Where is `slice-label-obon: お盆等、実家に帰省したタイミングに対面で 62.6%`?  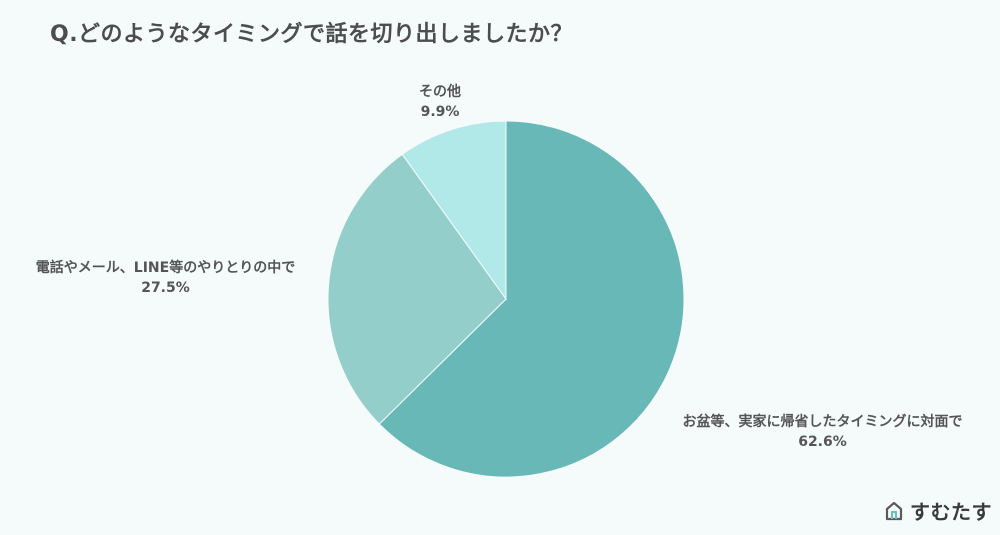 slice-label-obon: お盆等、実家に帰省したタイミングに対面で 62.6% is located at coordinates (822, 432).